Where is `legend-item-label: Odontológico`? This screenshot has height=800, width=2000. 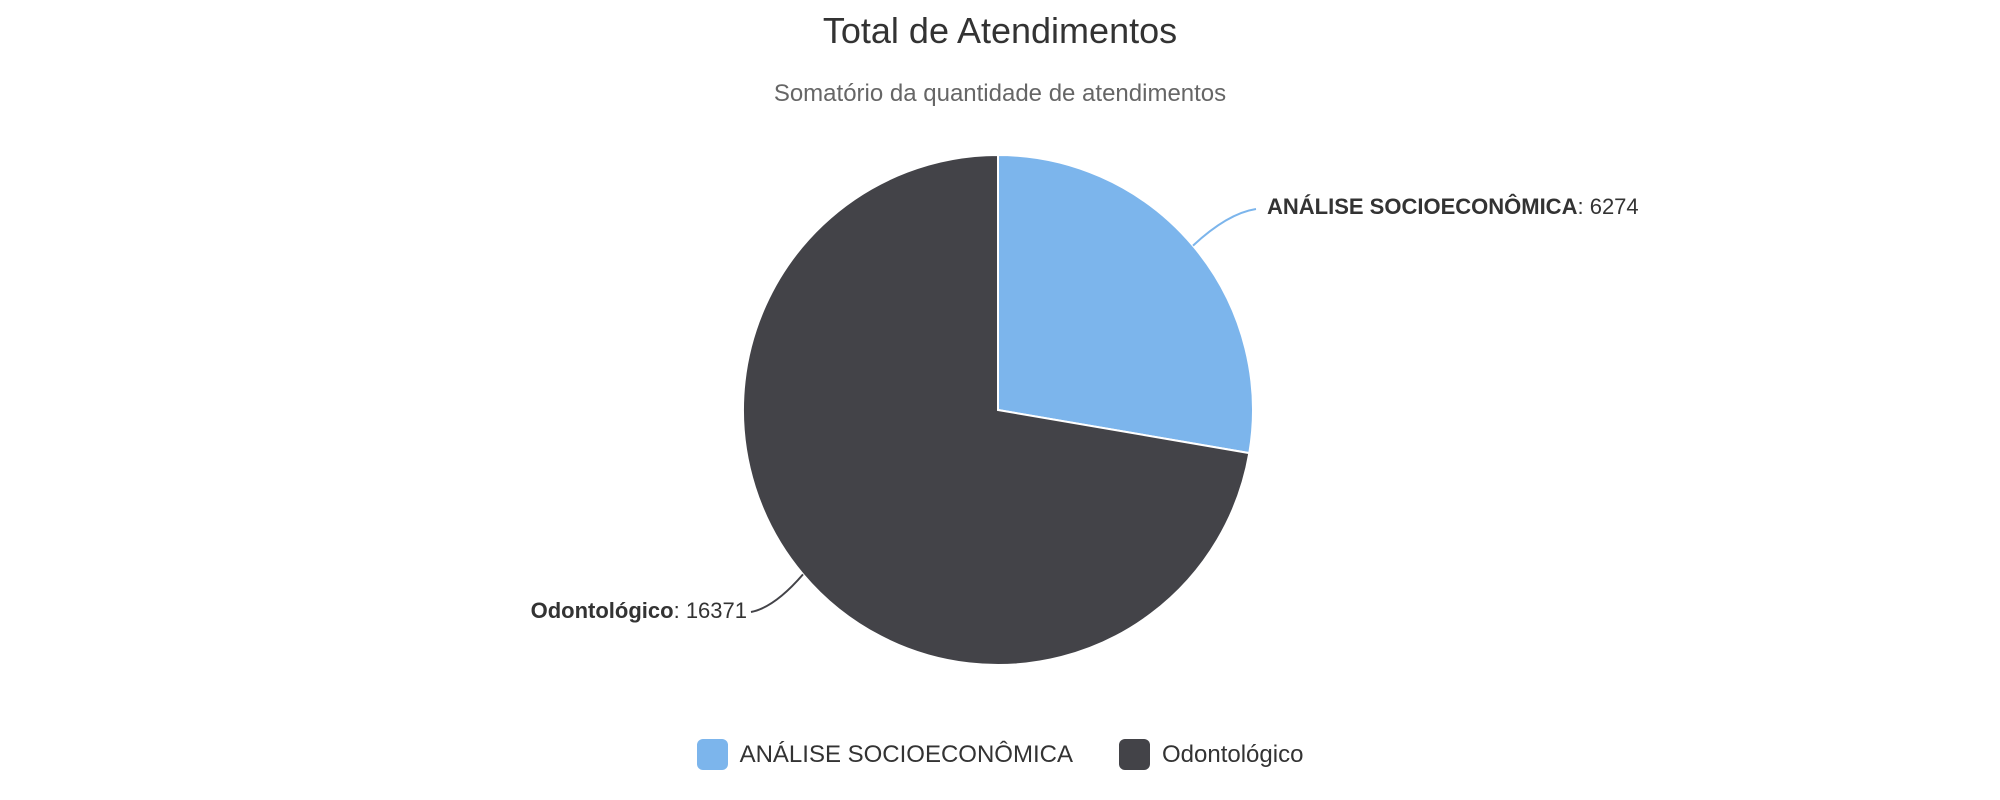 legend-item-label: Odontológico is located at coordinates (1232, 754).